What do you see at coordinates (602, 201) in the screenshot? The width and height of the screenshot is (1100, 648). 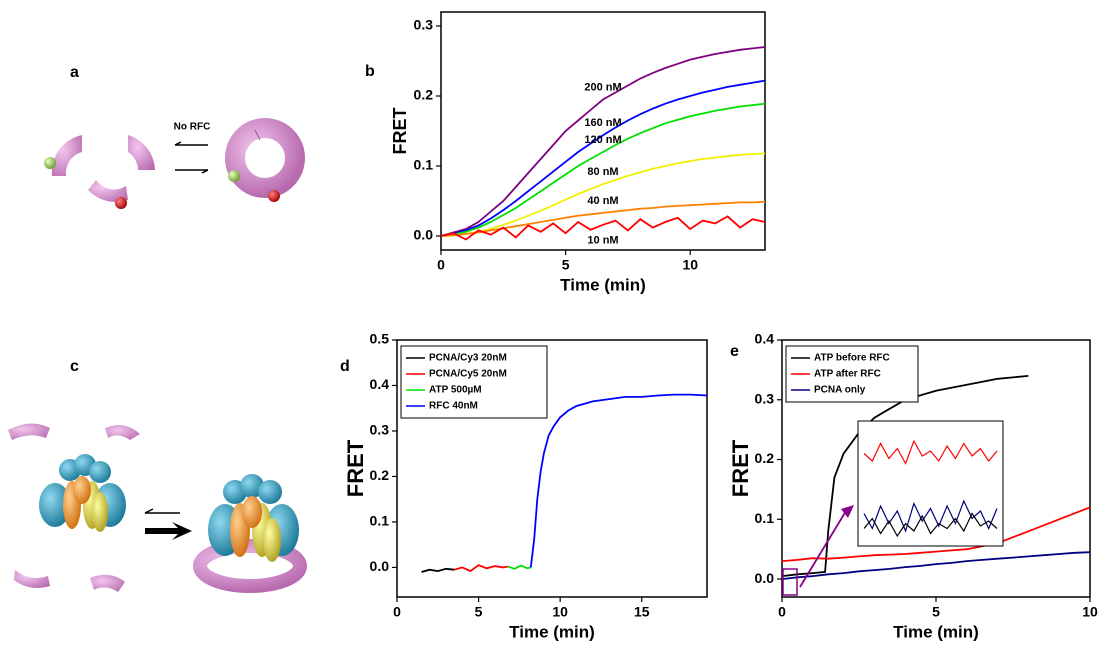 I see `series-label: 40 nM` at bounding box center [602, 201].